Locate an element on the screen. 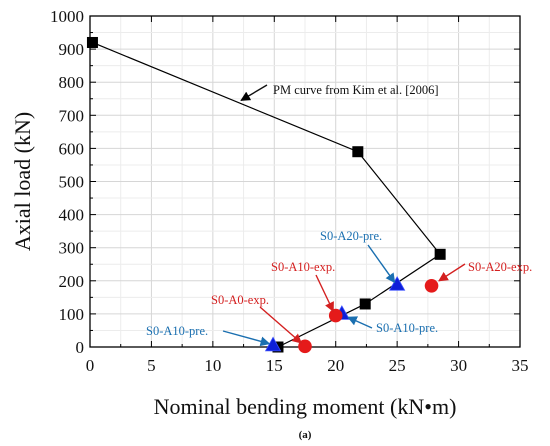  annotation-label: S0-A0-exp. is located at coordinates (240, 300).